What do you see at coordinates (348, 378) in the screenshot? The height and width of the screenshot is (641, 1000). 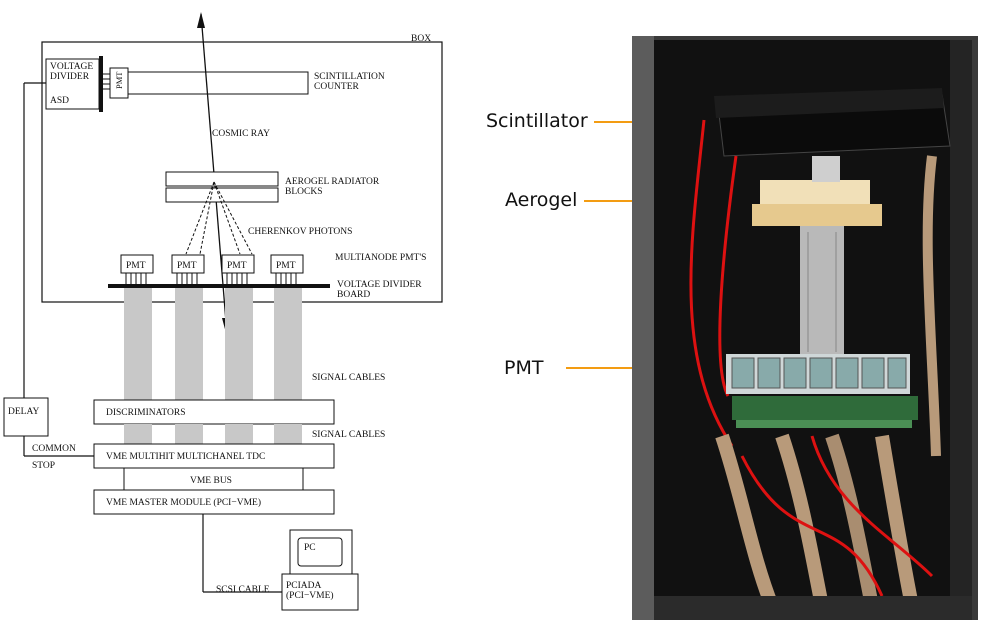 I see `signal-cables-label-1: SIGNAL CABLES` at bounding box center [348, 378].